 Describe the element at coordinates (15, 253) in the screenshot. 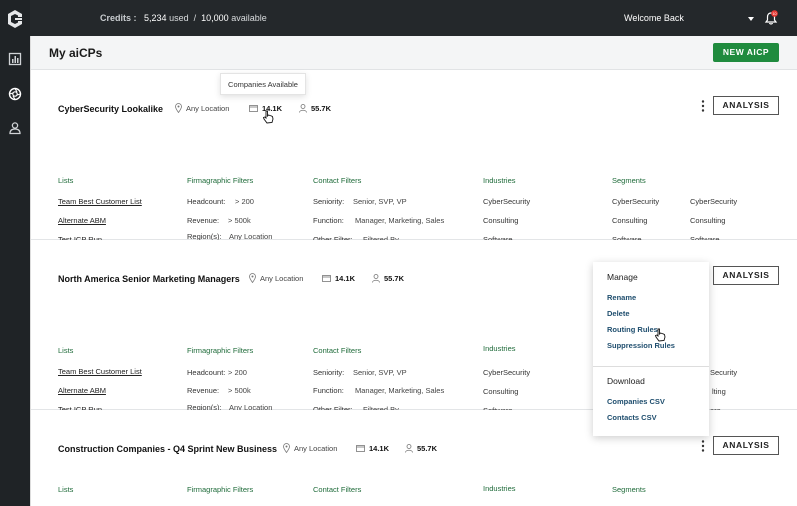

I see `sidebar` at that location.